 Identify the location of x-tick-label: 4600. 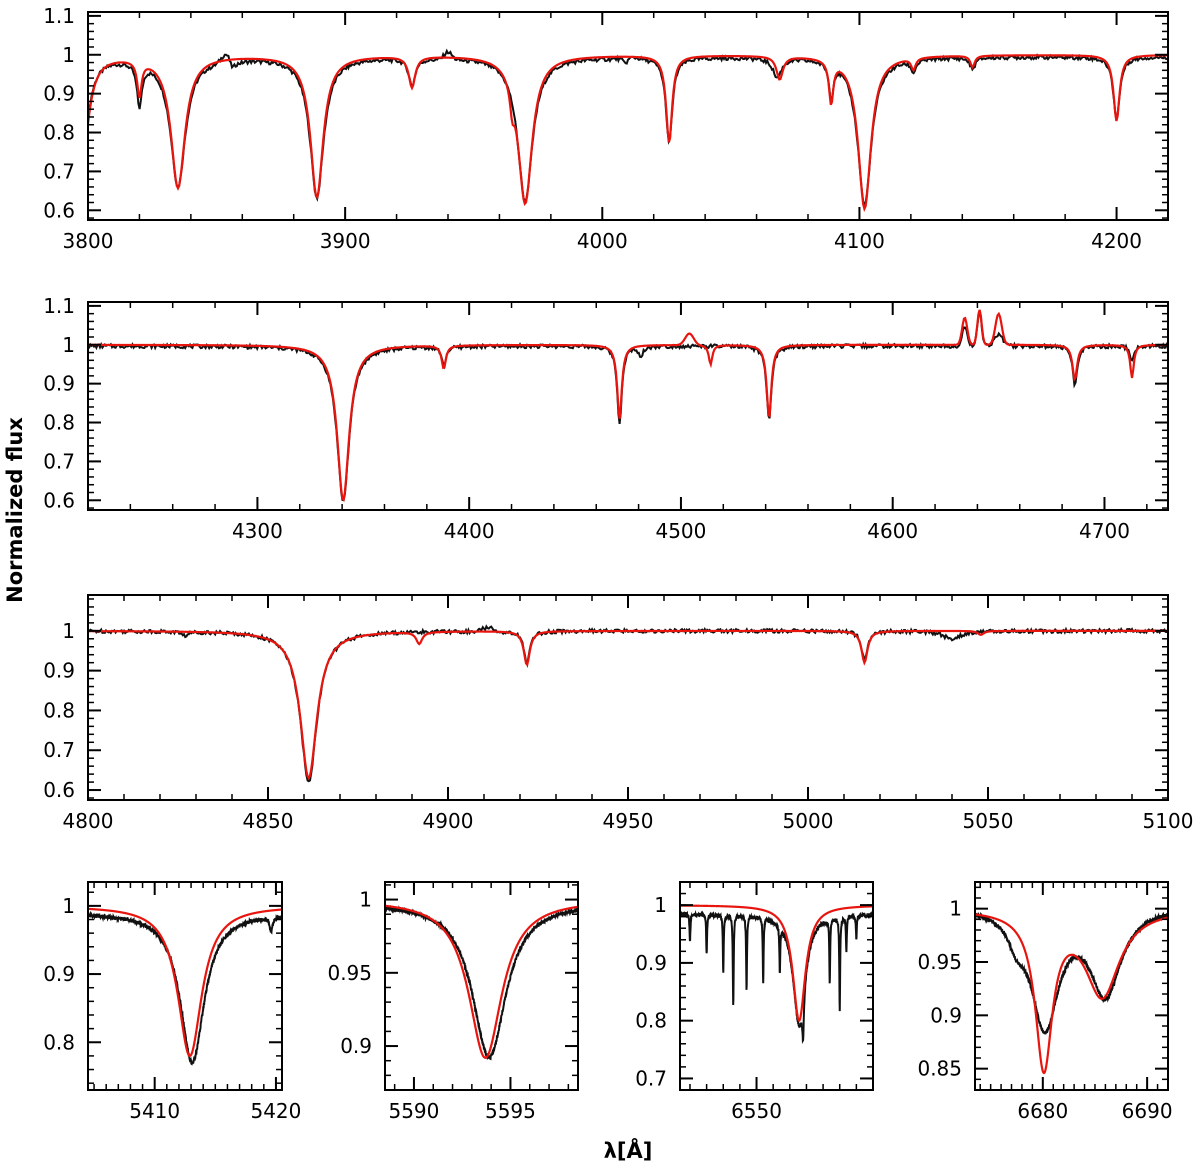
(892, 531).